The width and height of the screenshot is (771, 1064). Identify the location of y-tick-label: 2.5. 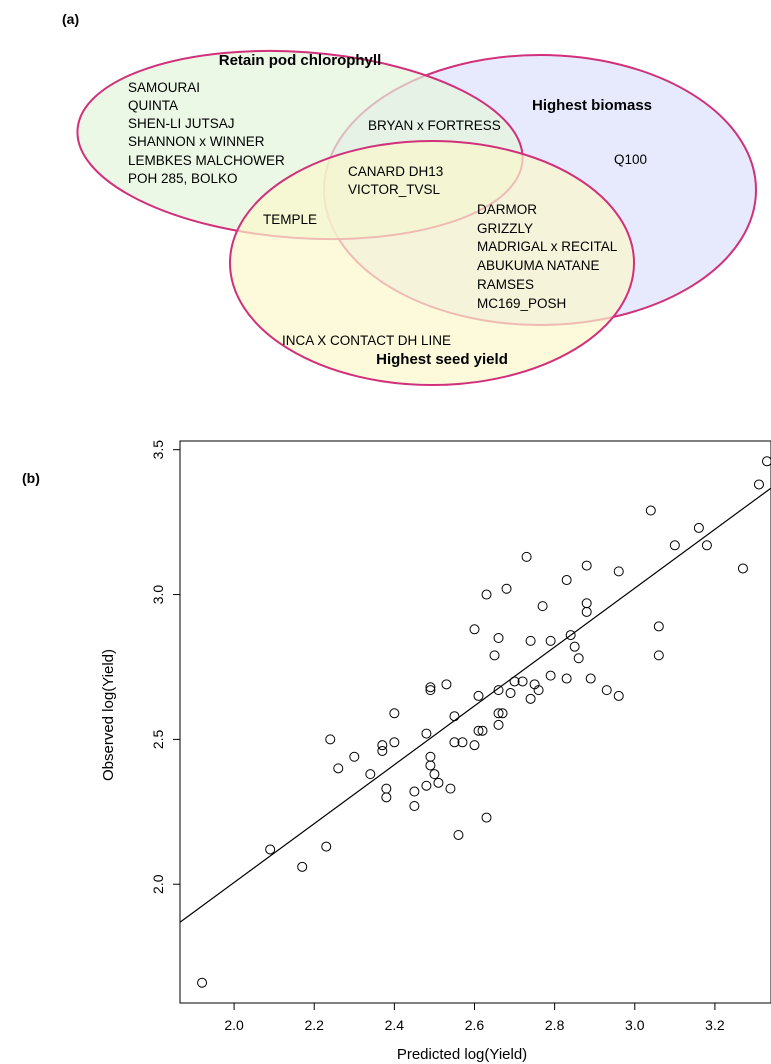
(158, 739).